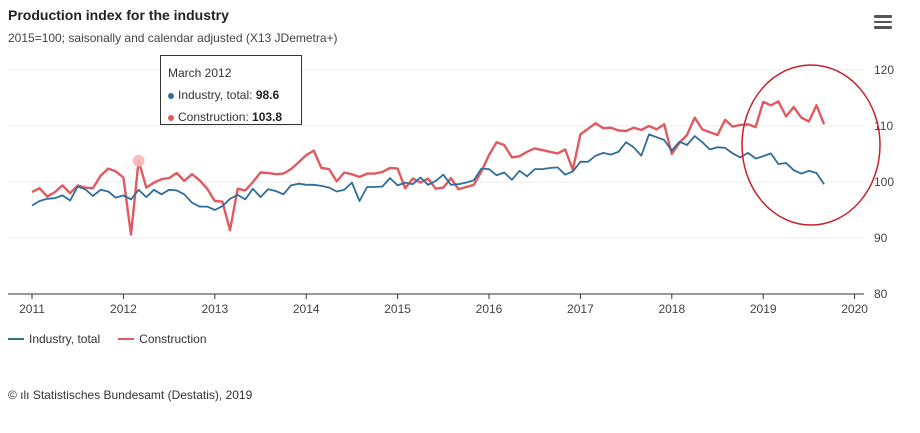  Describe the element at coordinates (881, 294) in the screenshot. I see `y-tick-label: 80` at that location.